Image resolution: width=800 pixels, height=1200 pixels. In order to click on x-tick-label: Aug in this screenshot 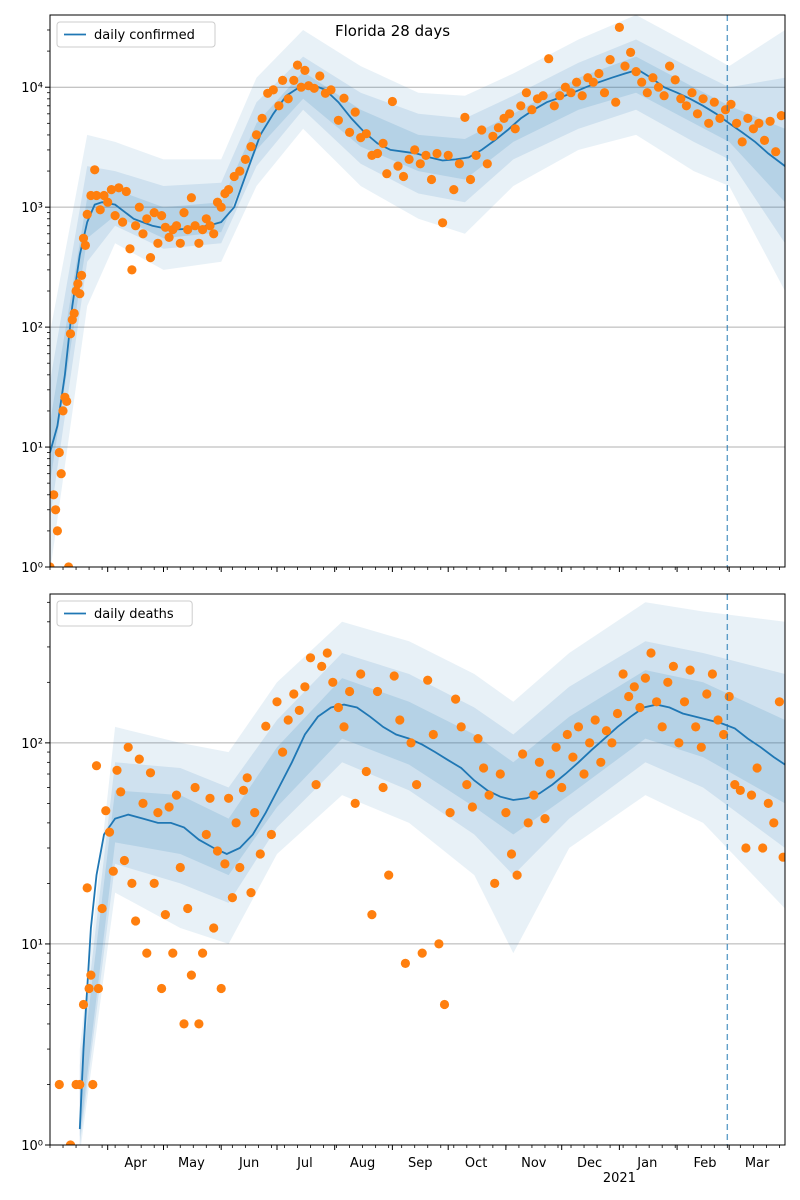, I will do `click(362, 1163)`.